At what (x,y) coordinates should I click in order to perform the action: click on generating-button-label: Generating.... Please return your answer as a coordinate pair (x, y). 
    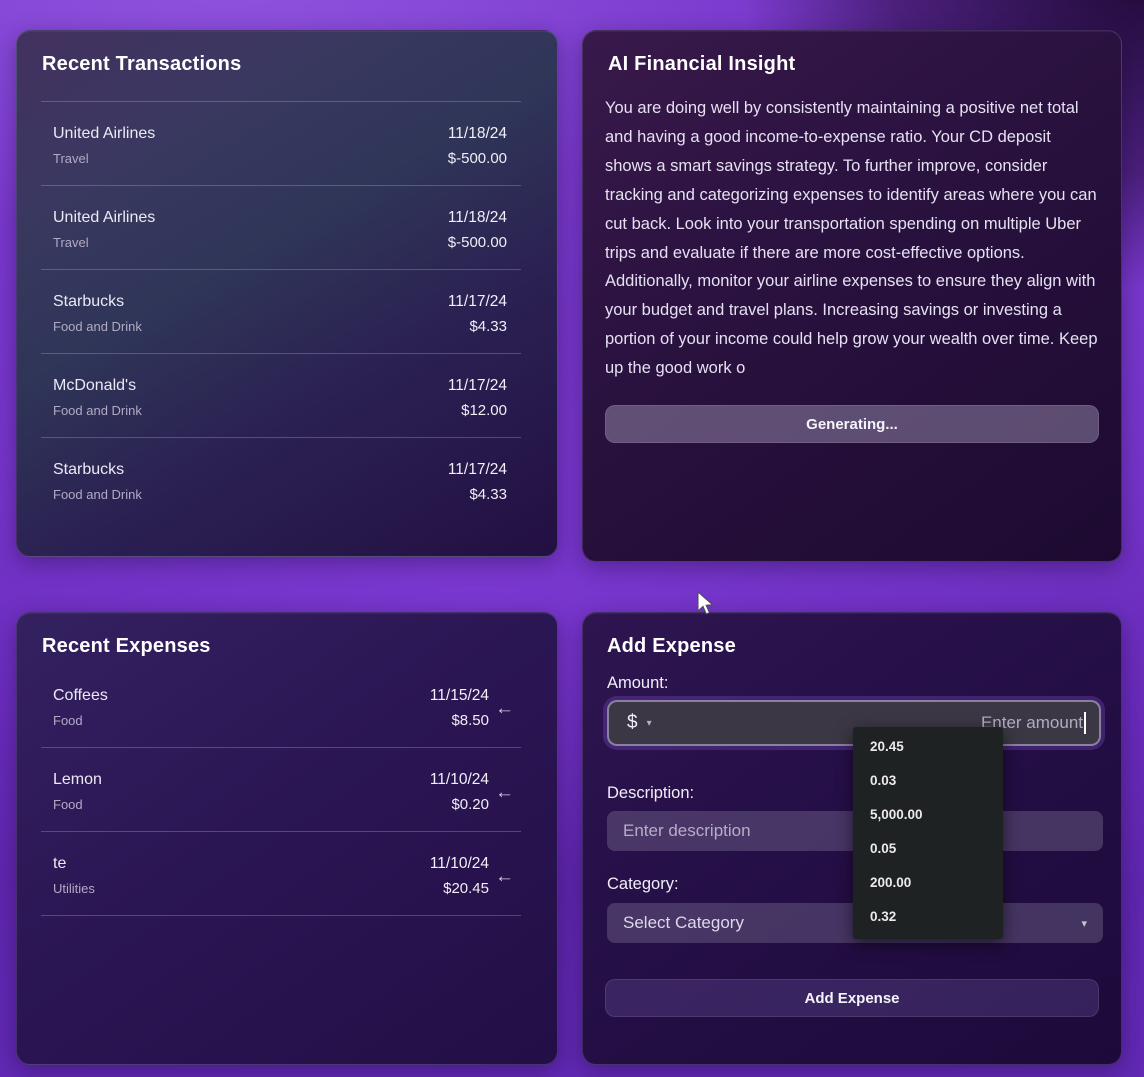
    Looking at the image, I should click on (852, 424).